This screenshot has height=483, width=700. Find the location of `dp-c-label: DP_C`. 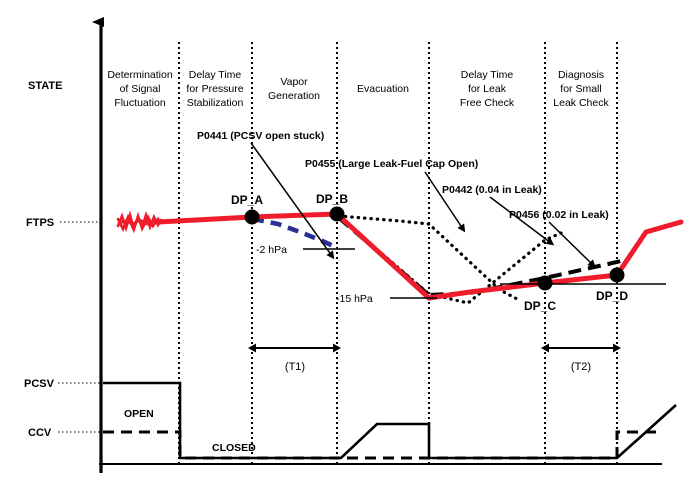

dp-c-label: DP_C is located at coordinates (540, 306).